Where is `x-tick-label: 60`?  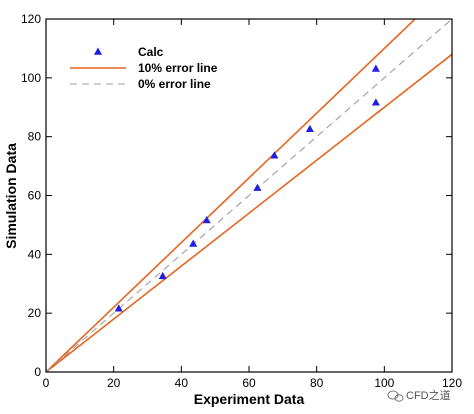
x-tick-label: 60 is located at coordinates (249, 383).